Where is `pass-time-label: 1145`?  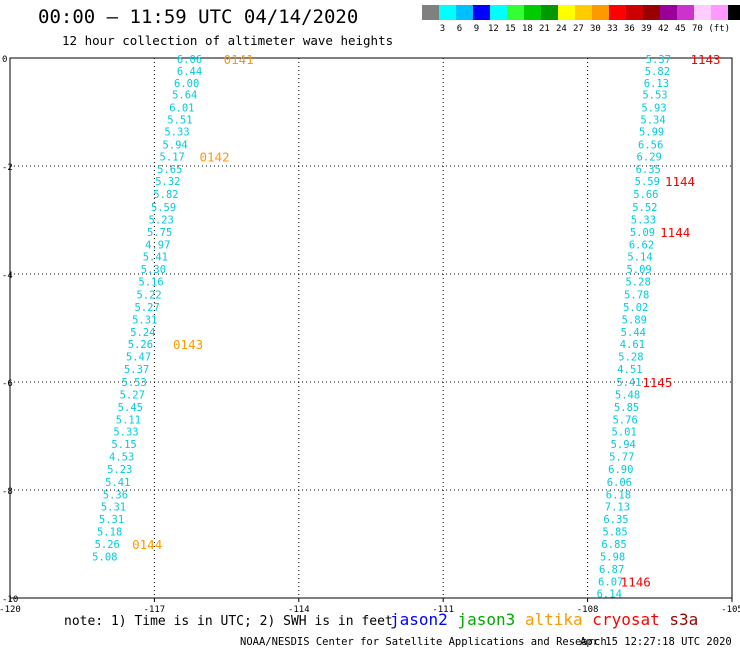
pass-time-label: 1145 is located at coordinates (657, 382).